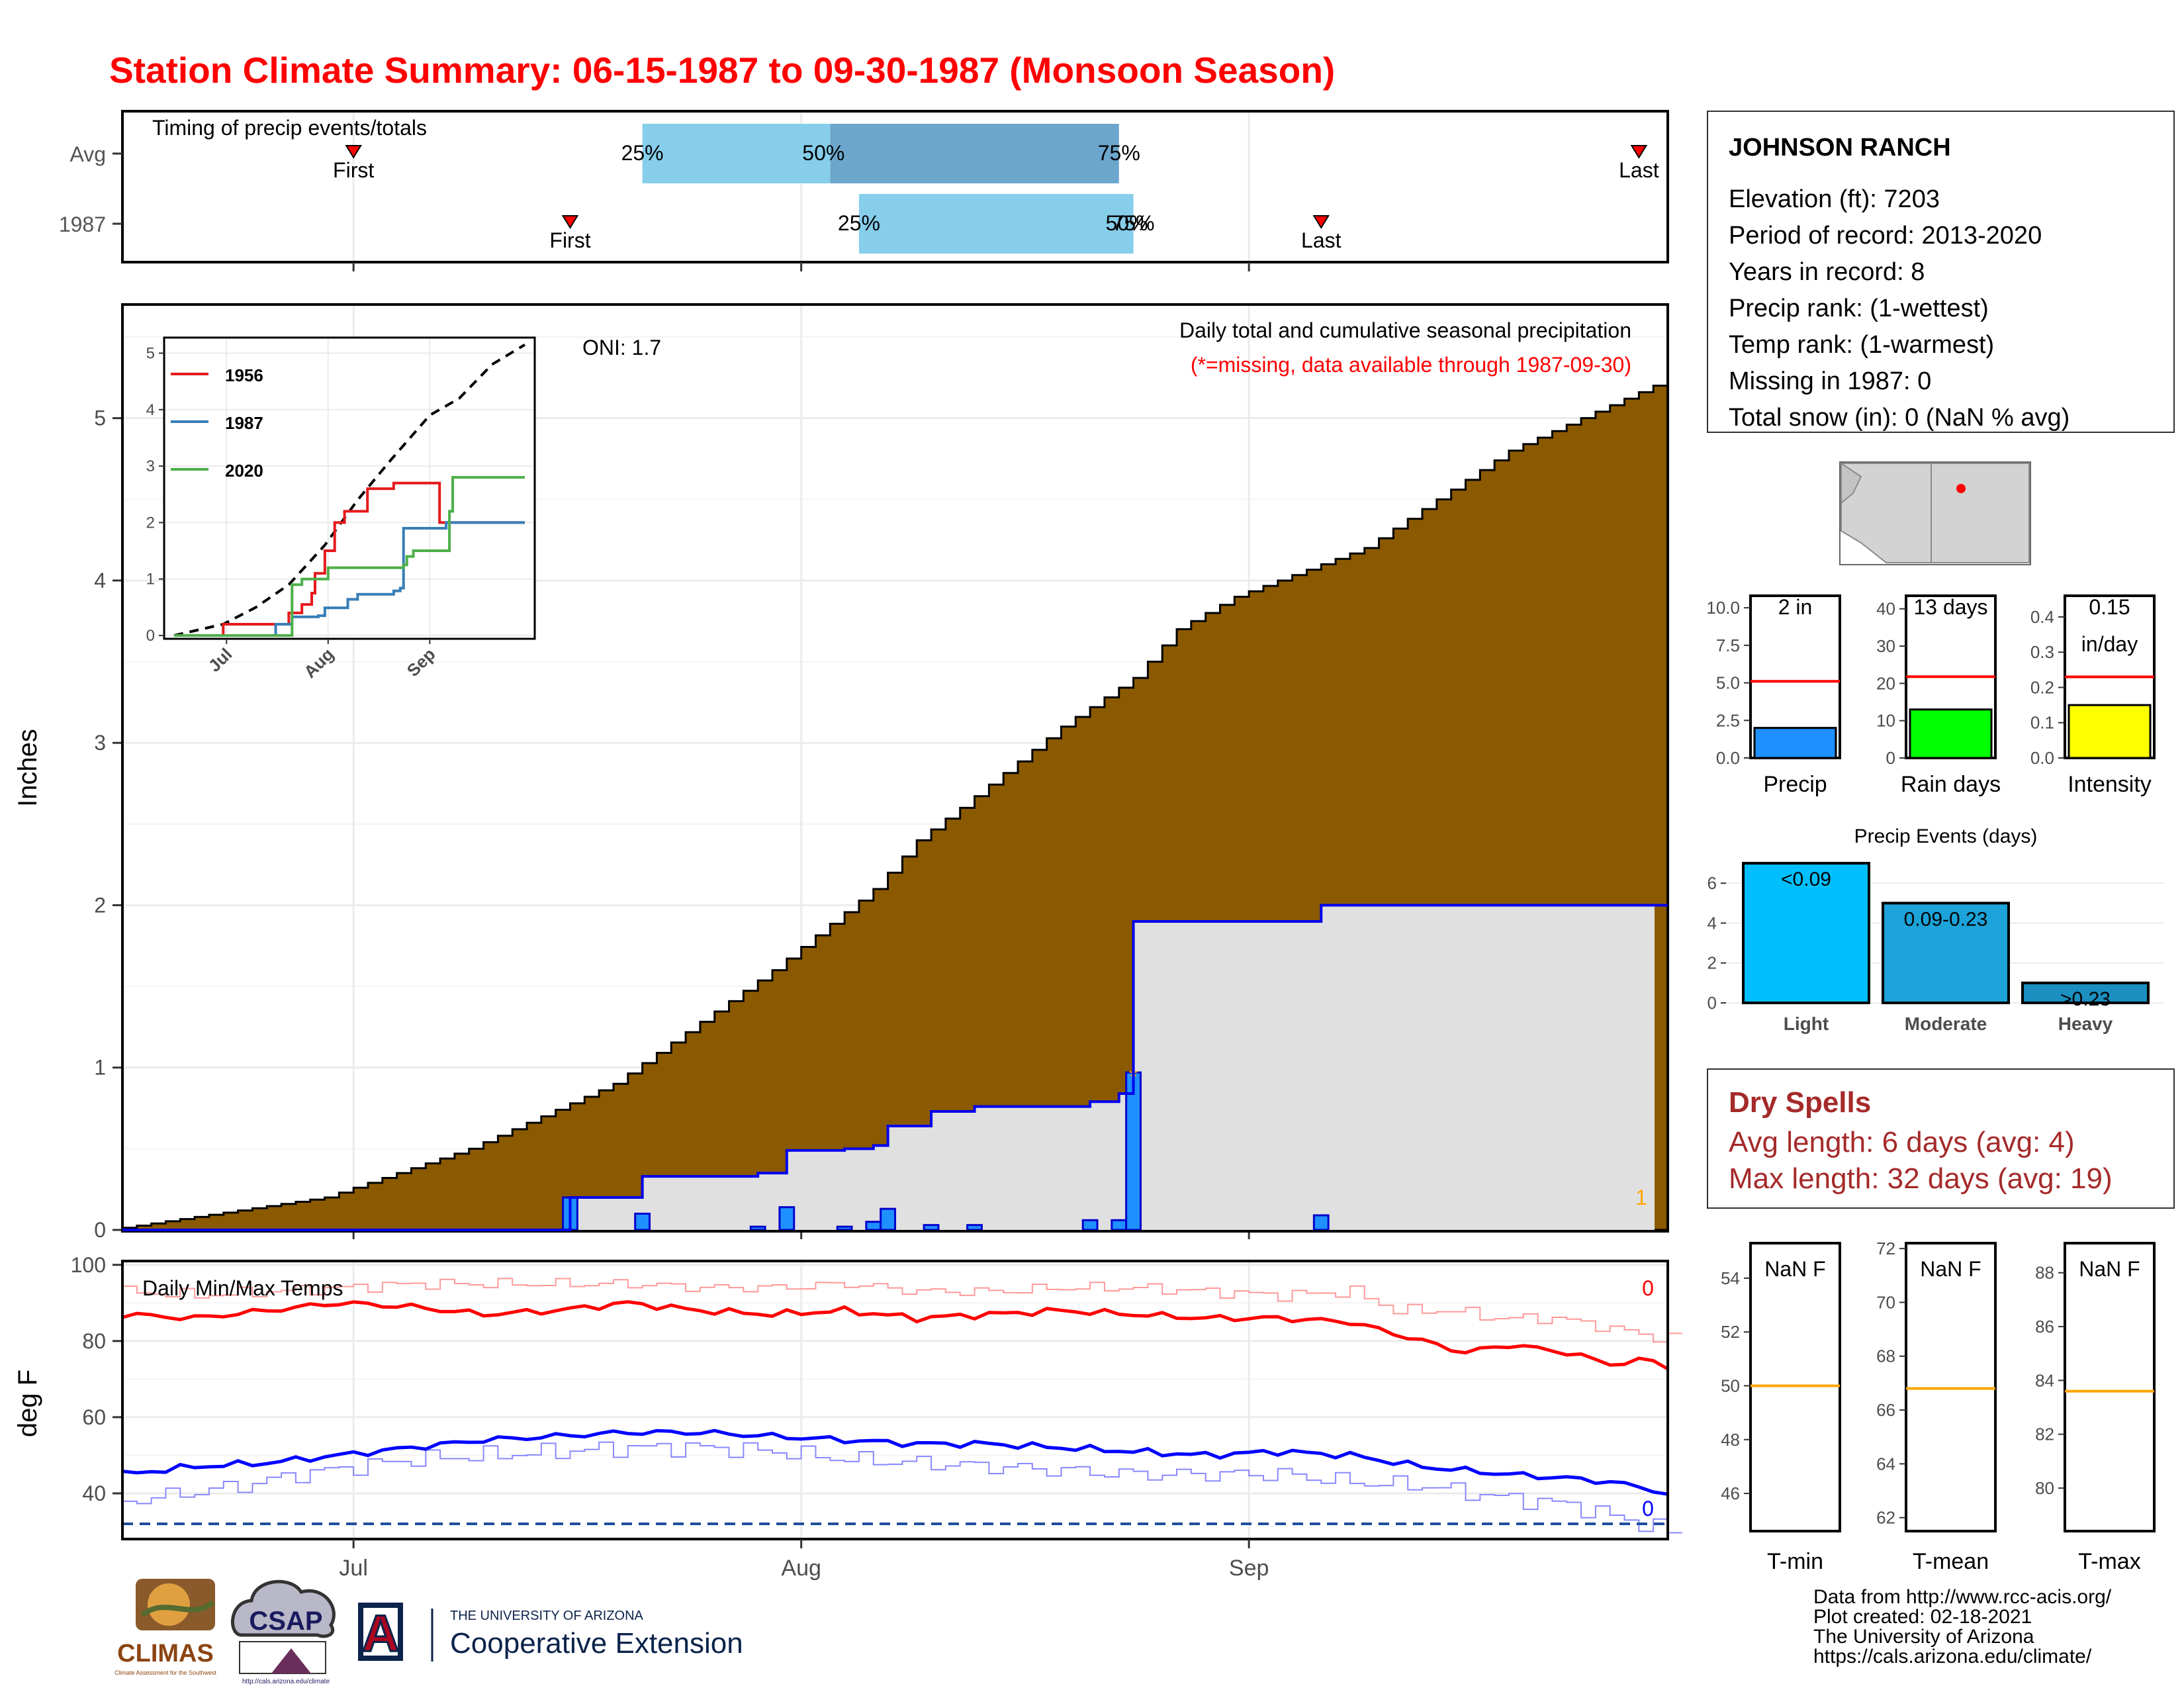 The image size is (2184, 1688). What do you see at coordinates (165, 1672) in the screenshot?
I see `climas-logo-subtext: Climate Assessment for the Southwest` at bounding box center [165, 1672].